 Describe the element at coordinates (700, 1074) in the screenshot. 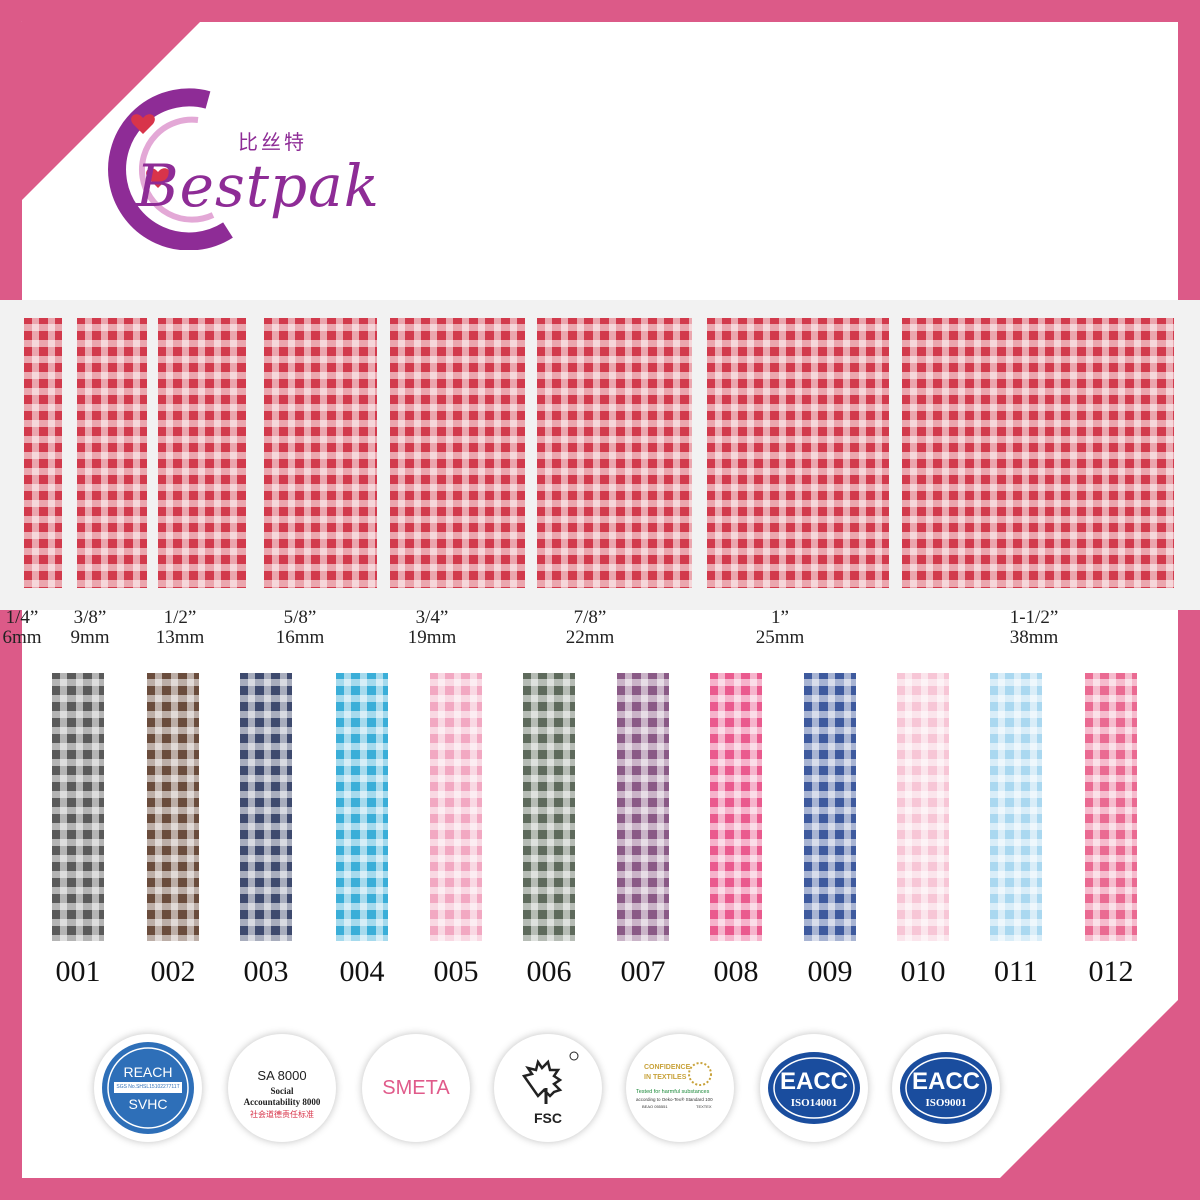

I see `oeko-flower-icon` at that location.